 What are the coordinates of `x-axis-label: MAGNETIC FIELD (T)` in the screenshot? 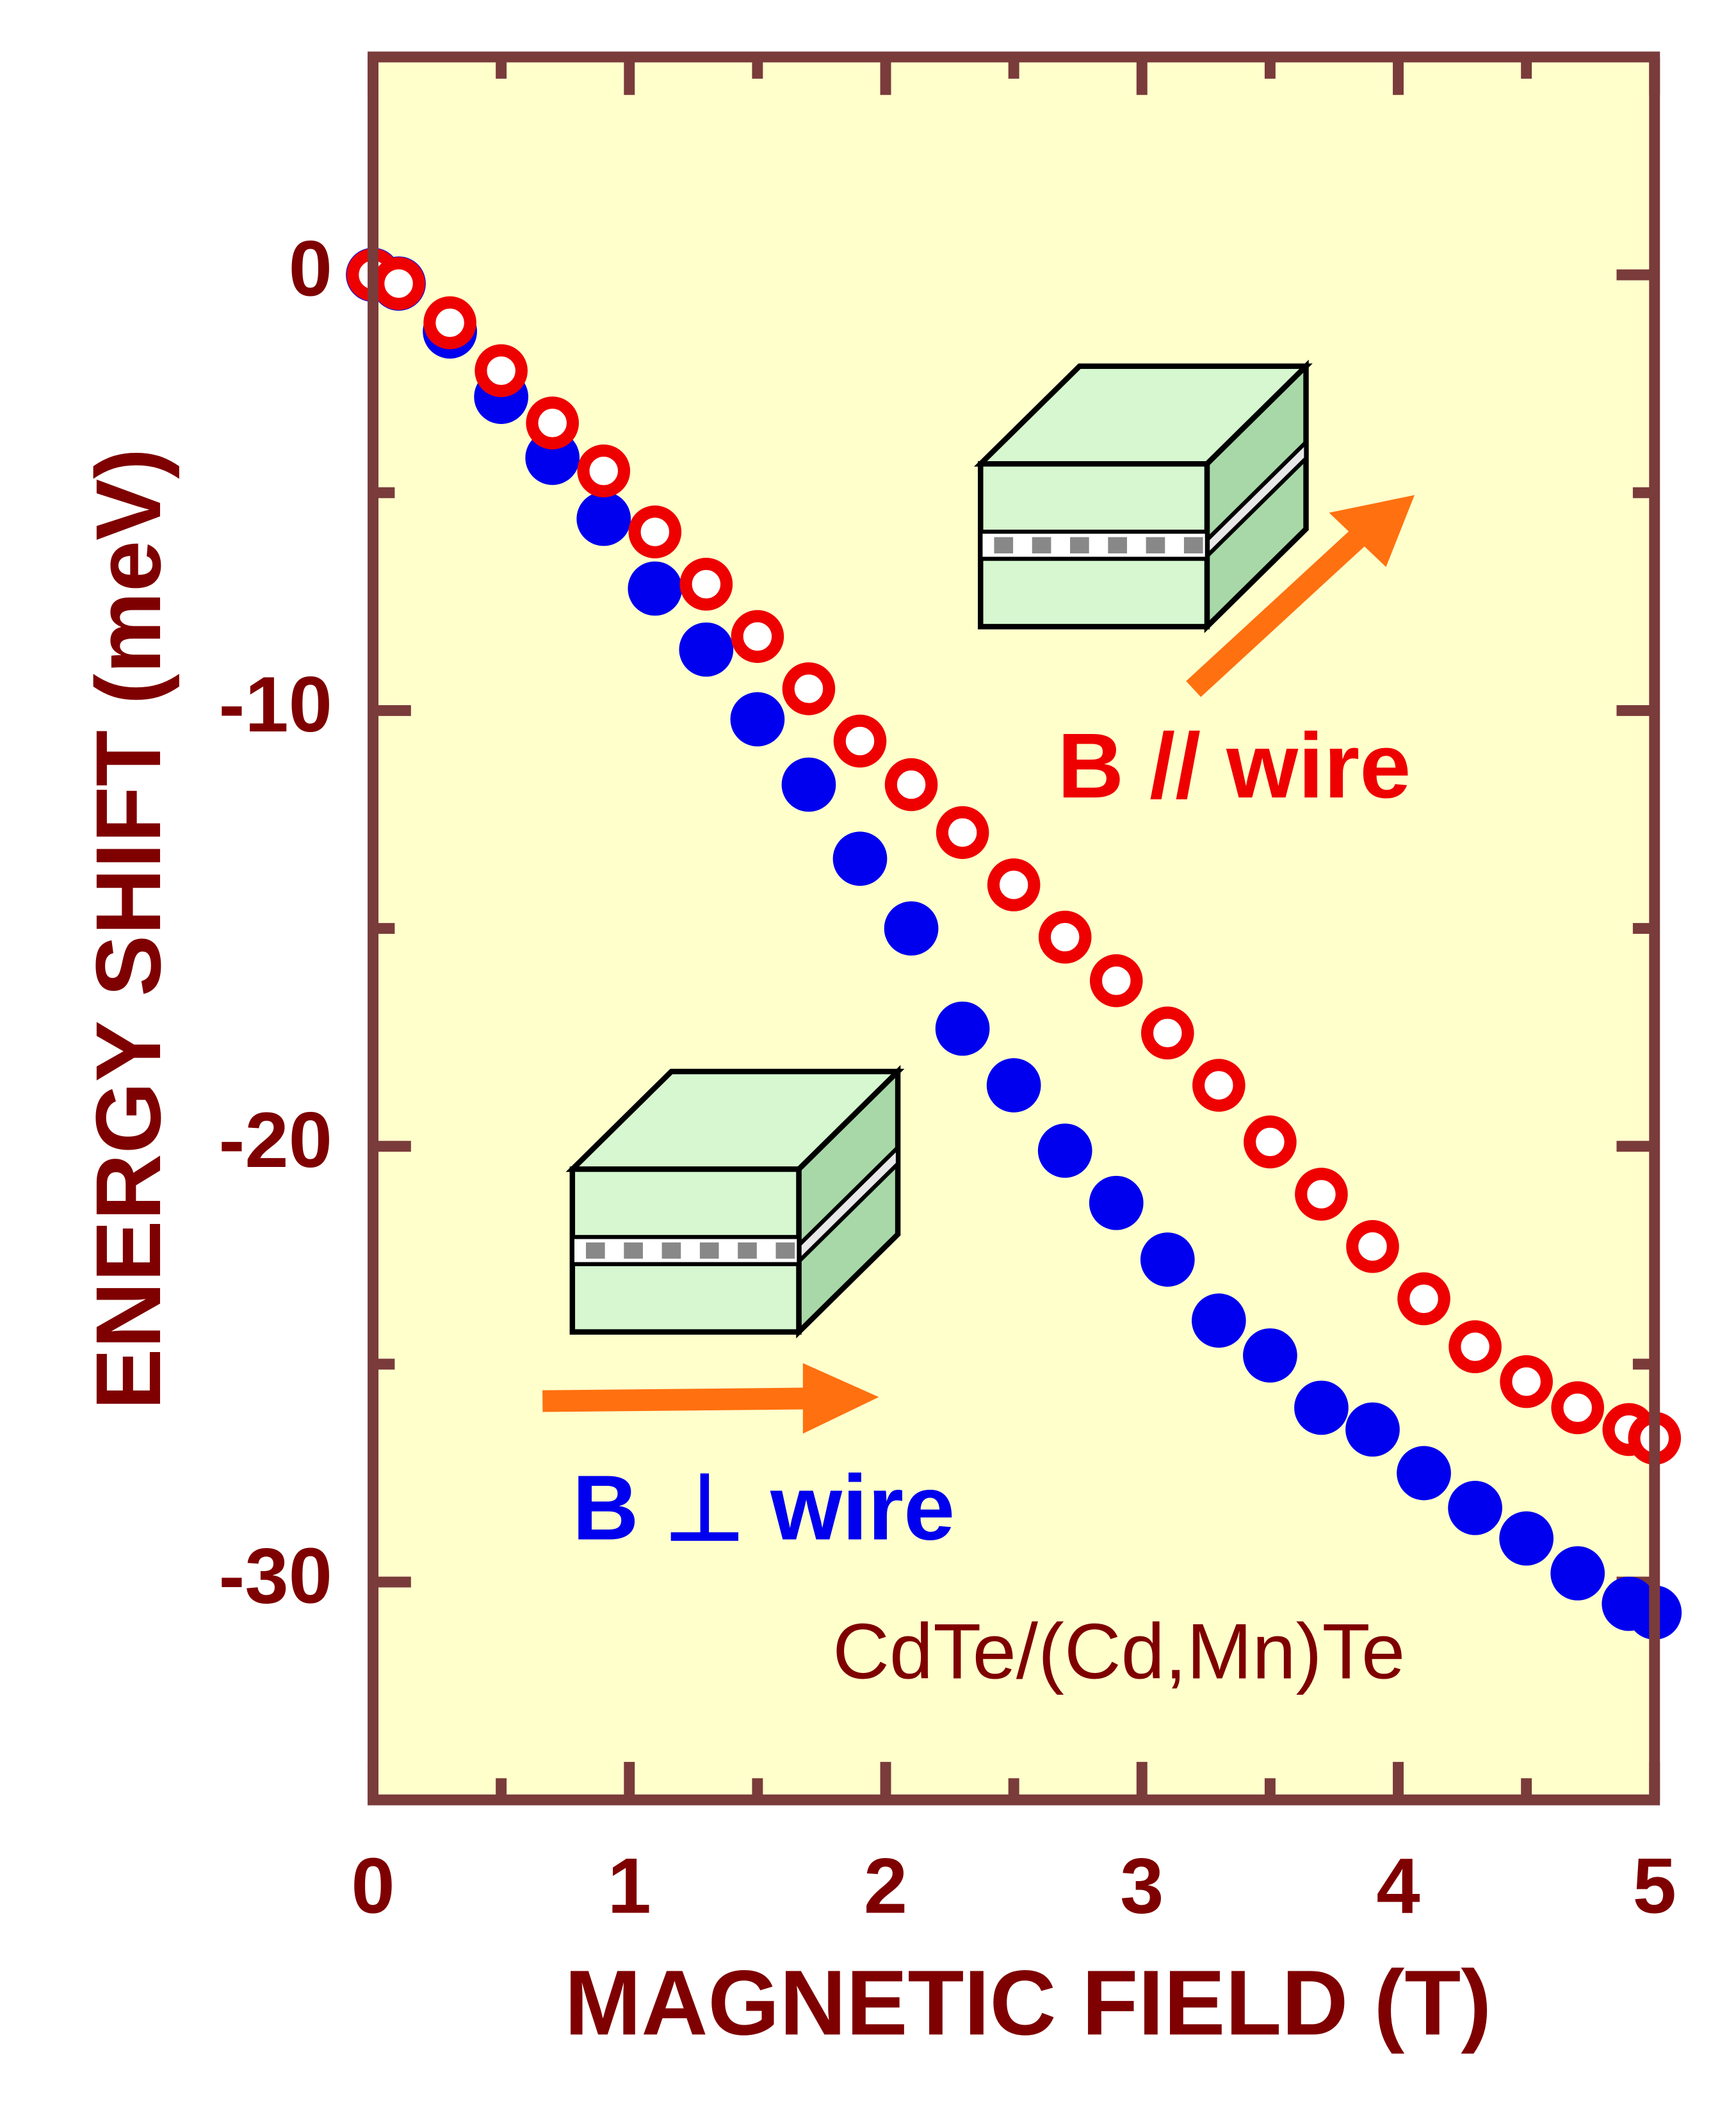 It's located at (1027, 2002).